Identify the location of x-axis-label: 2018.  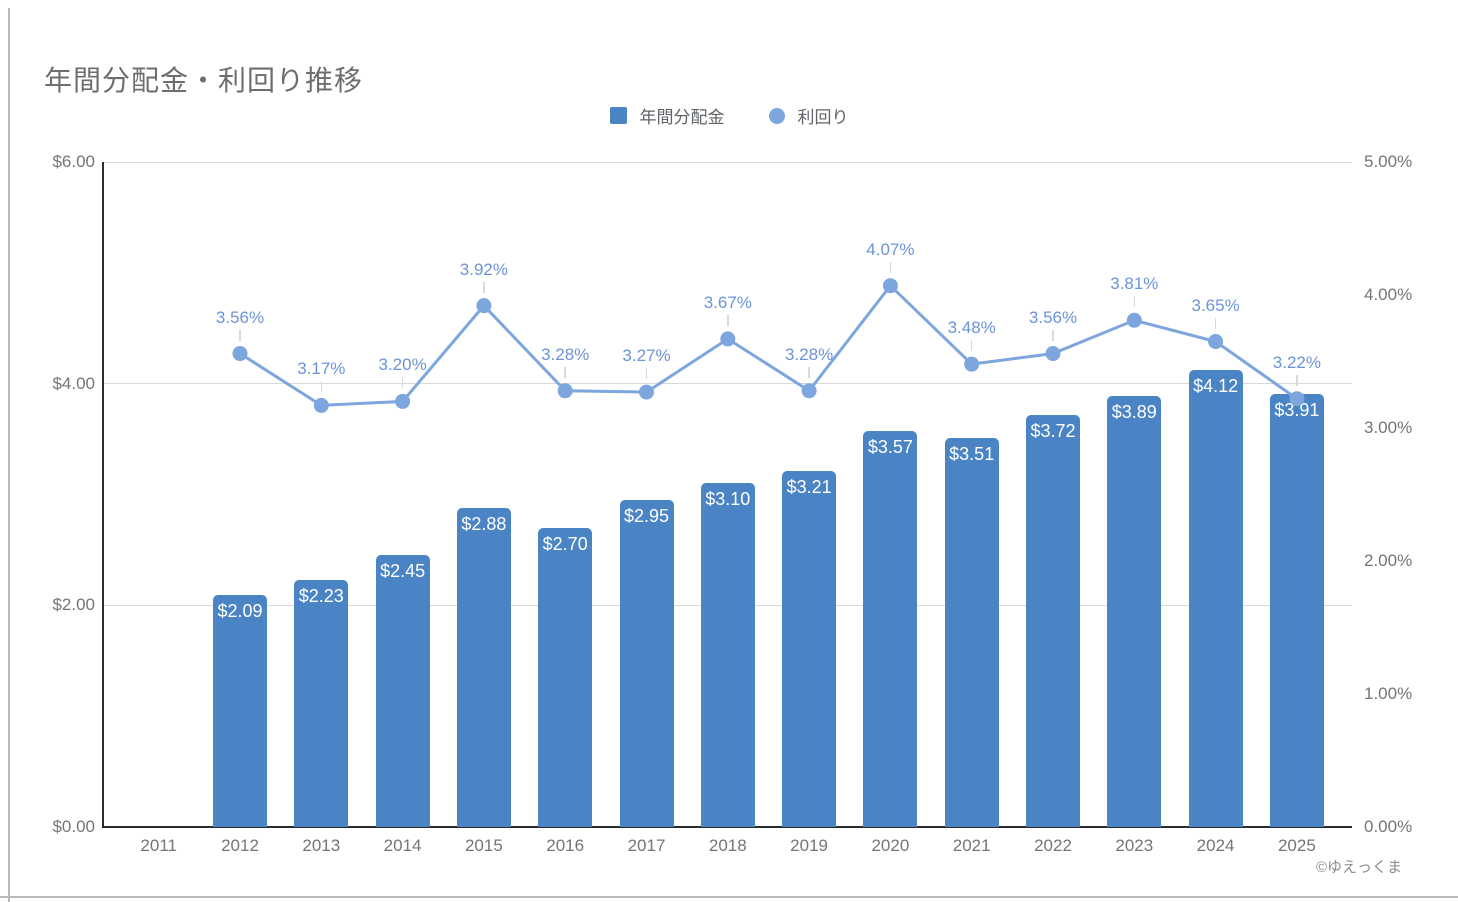
(727, 845).